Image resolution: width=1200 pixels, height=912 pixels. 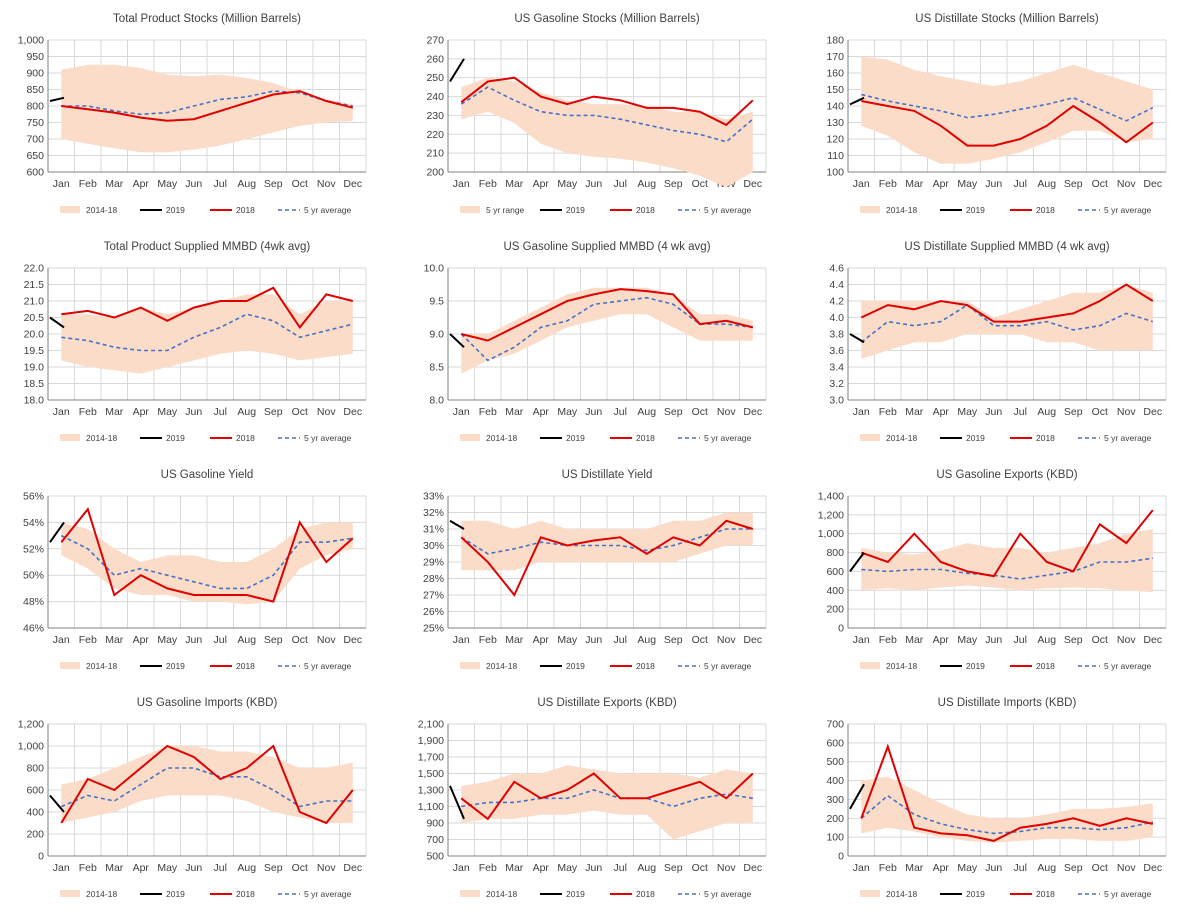 What do you see at coordinates (34, 401) in the screenshot?
I see `y-tick-label: 18.0` at bounding box center [34, 401].